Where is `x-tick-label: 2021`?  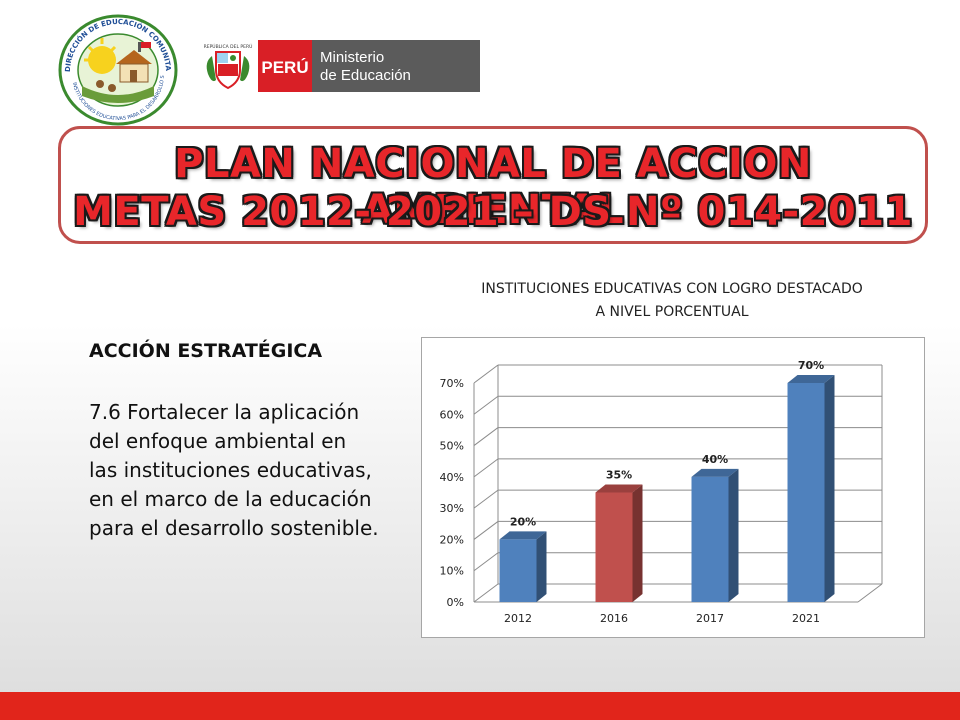 x-tick-label: 2021 is located at coordinates (806, 618).